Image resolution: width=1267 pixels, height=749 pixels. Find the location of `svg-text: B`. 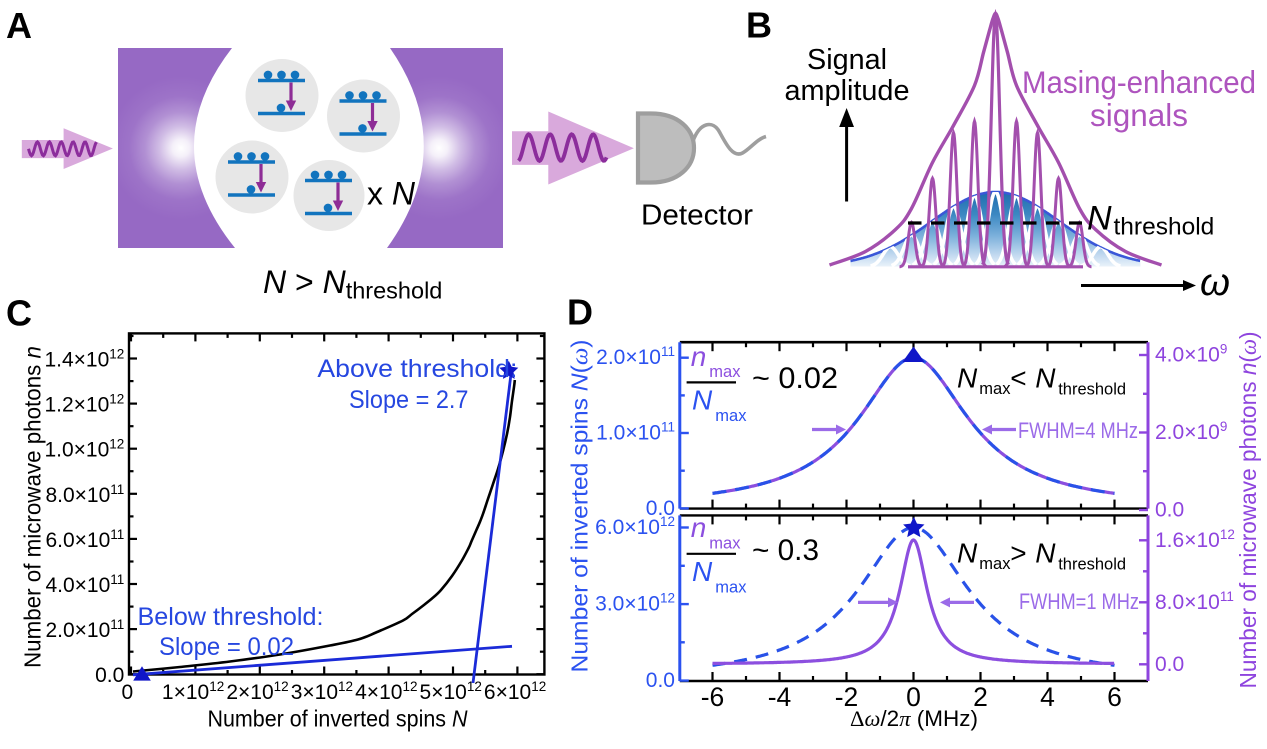

svg-text: B is located at coordinates (759, 25).